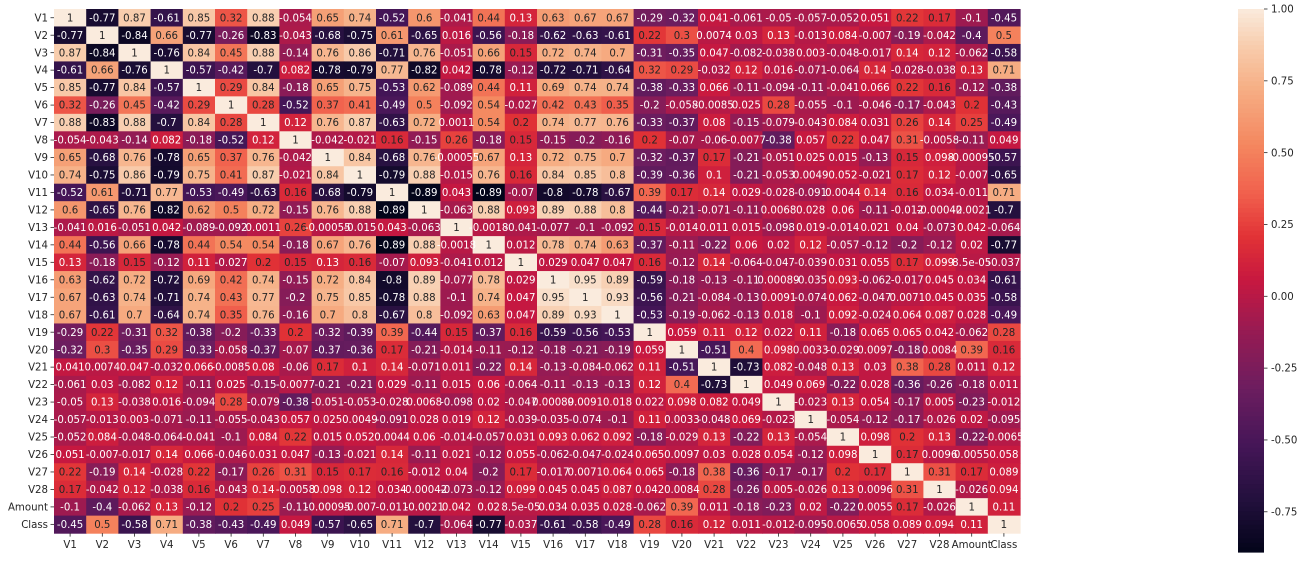  What do you see at coordinates (779, 211) in the screenshot?
I see `cell-value: 0.0068` at bounding box center [779, 211].